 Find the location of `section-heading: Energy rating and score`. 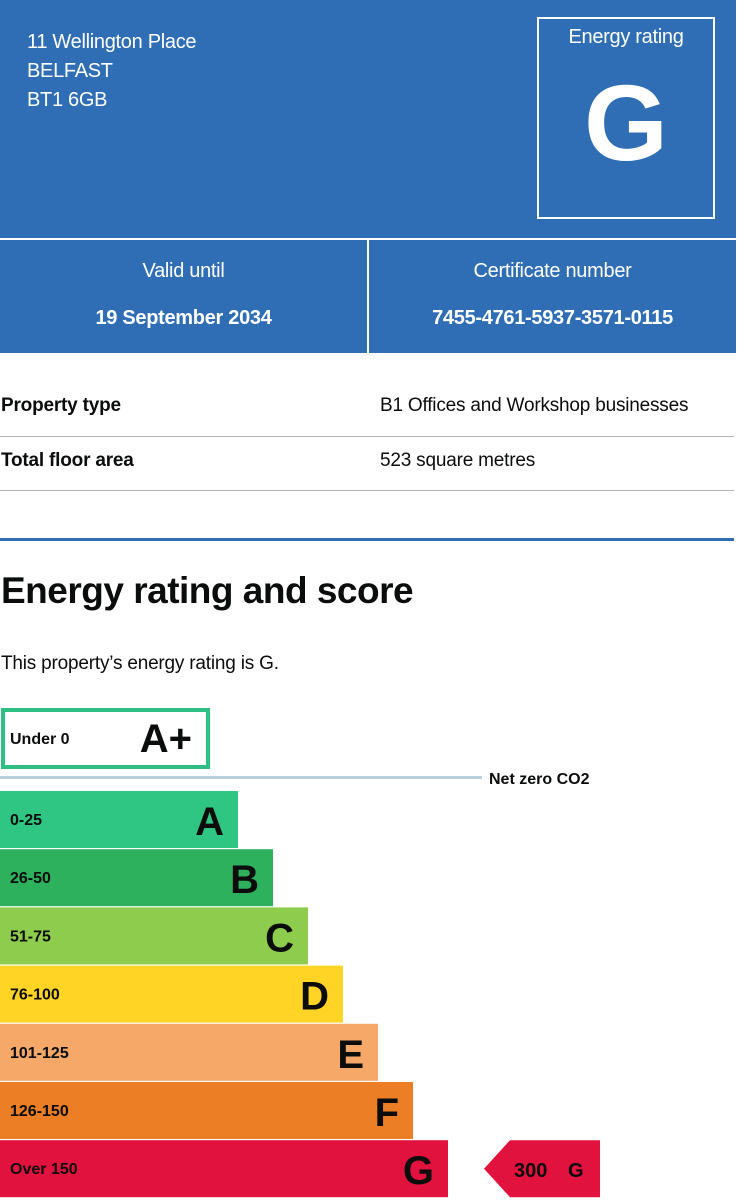

section-heading: Energy rating and score is located at coordinates (207, 590).